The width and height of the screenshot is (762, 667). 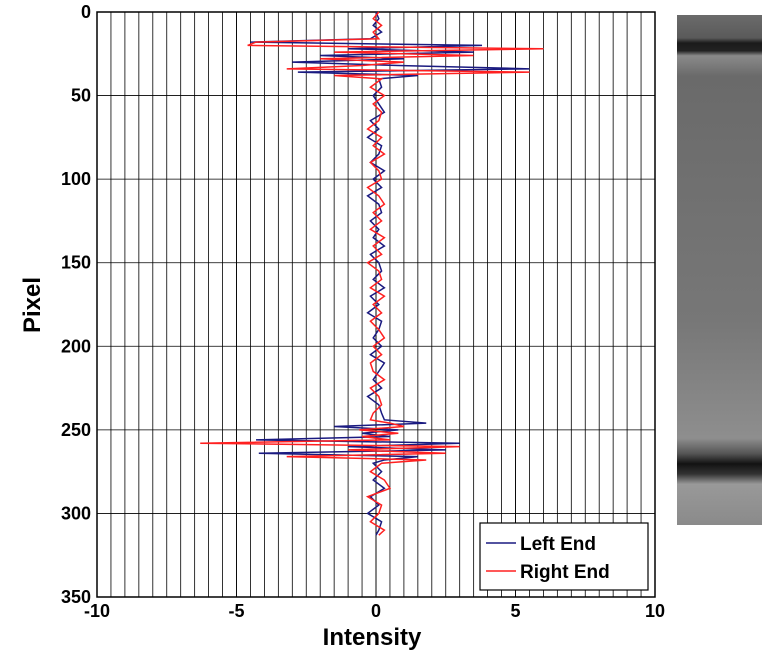 I want to click on y-tick-label: 150, so click(x=76, y=263).